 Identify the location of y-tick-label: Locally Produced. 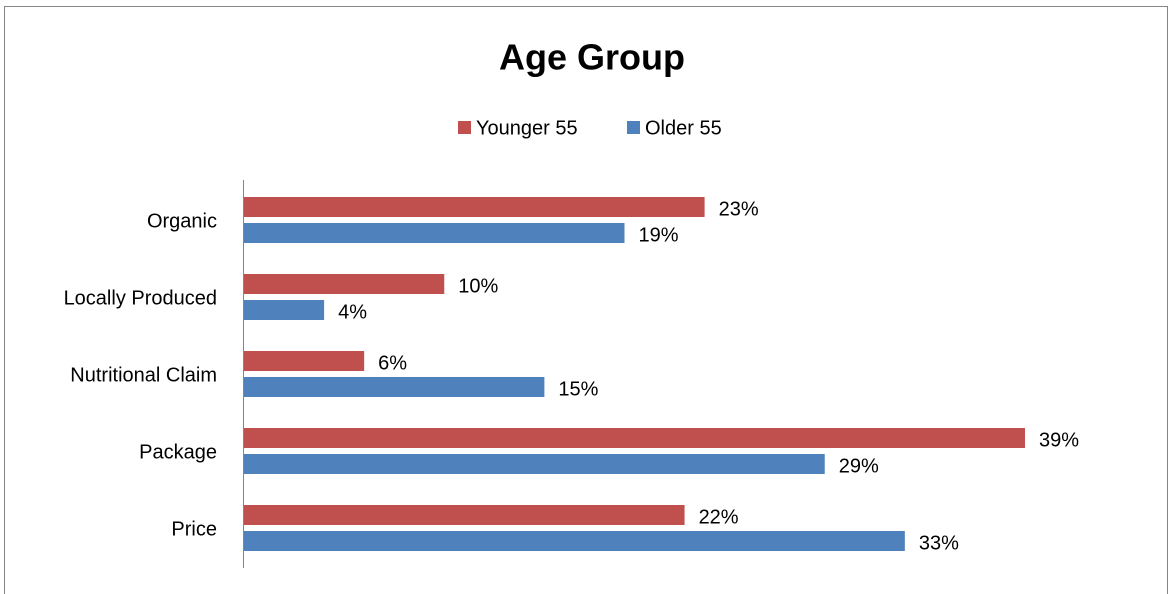
(140, 298).